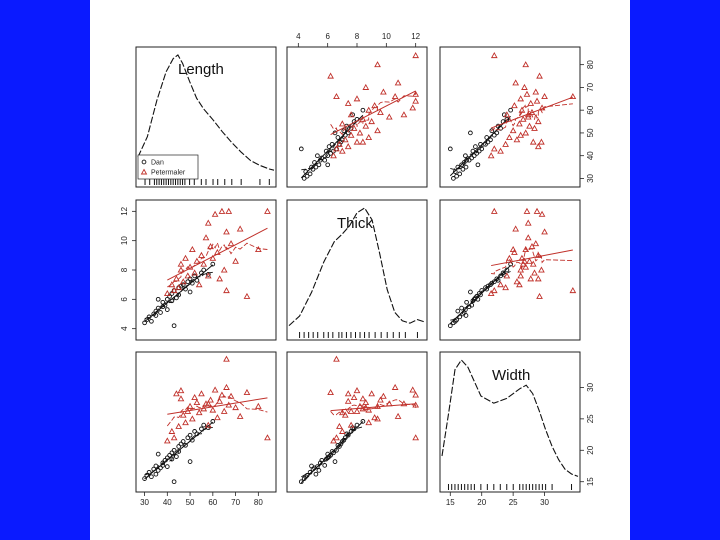 This screenshot has height=540, width=720. Describe the element at coordinates (590, 177) in the screenshot. I see `tick-label-length: 30` at that location.